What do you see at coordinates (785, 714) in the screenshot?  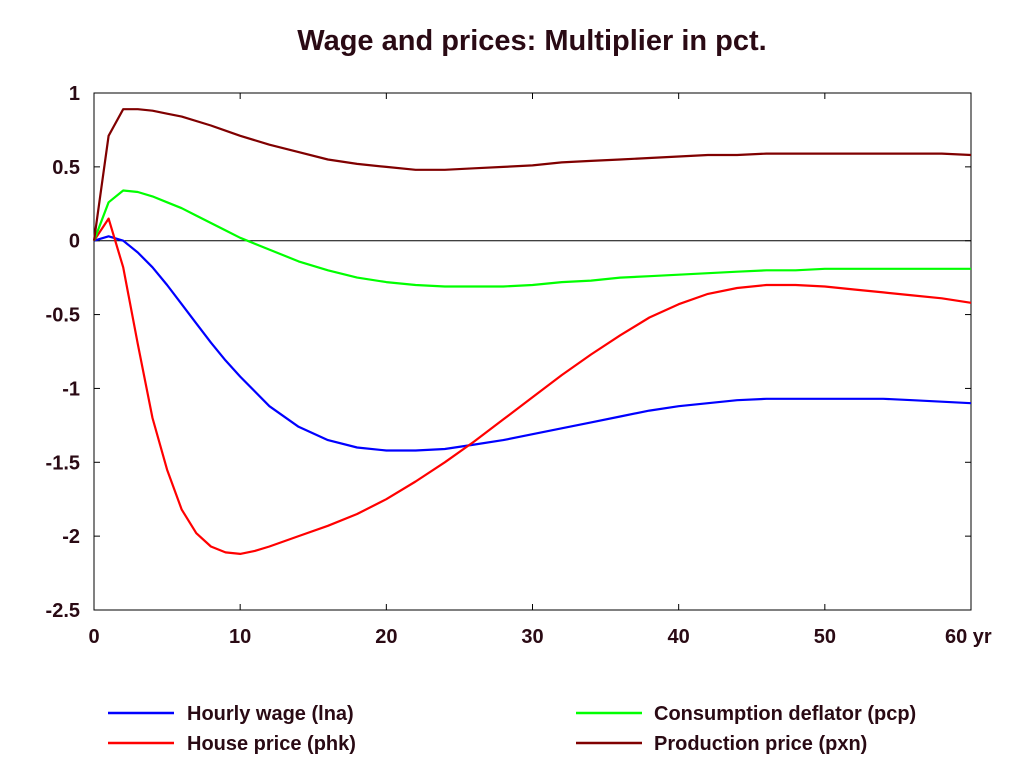 I see `legend-label: Consumption deflator (pcp)` at bounding box center [785, 714].